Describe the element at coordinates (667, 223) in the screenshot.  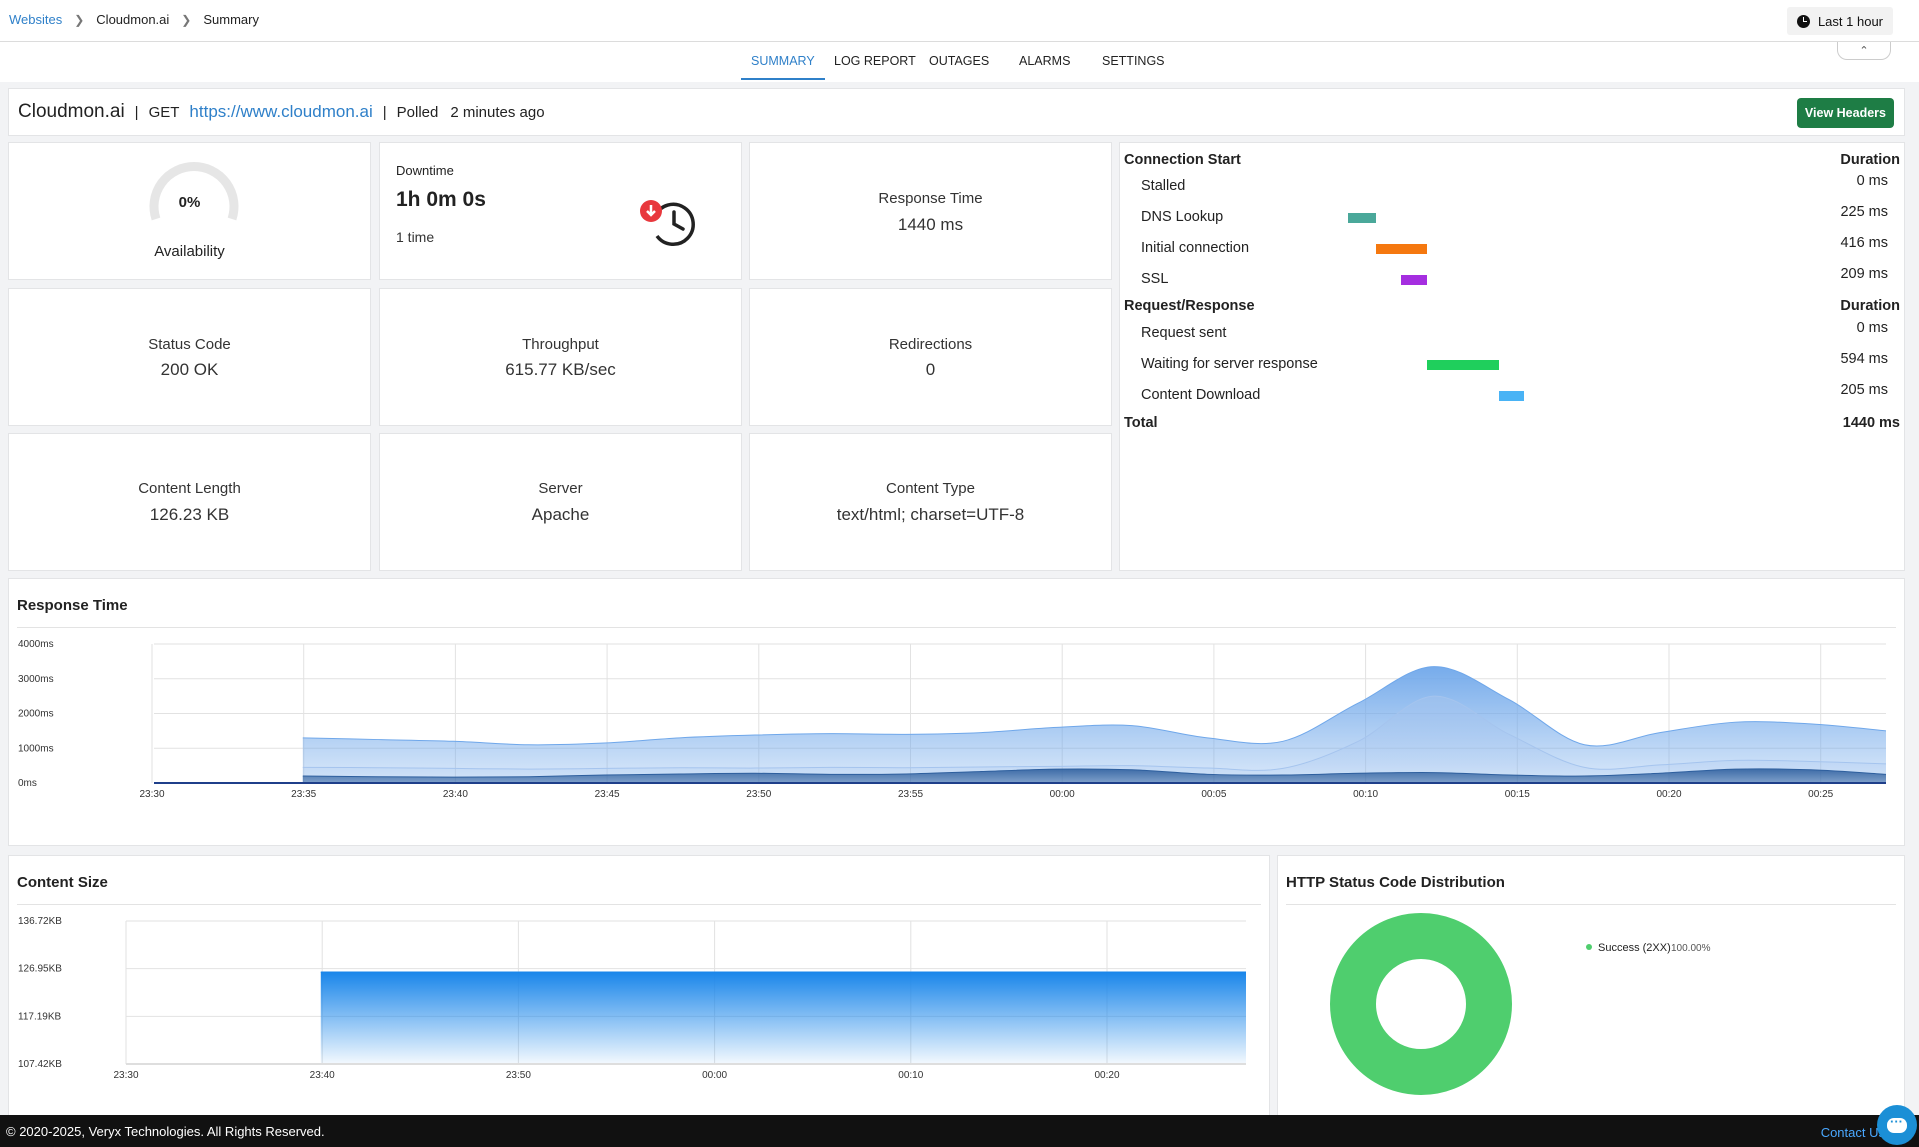
I see `downtime-history-icon` at that location.